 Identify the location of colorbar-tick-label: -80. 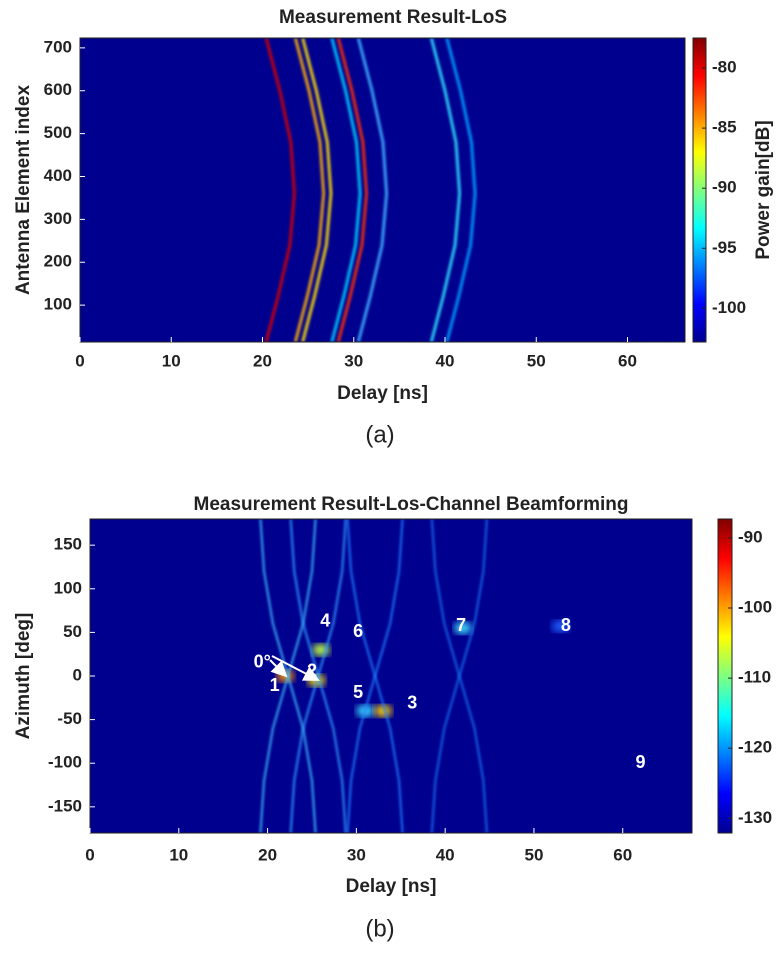
(724, 67).